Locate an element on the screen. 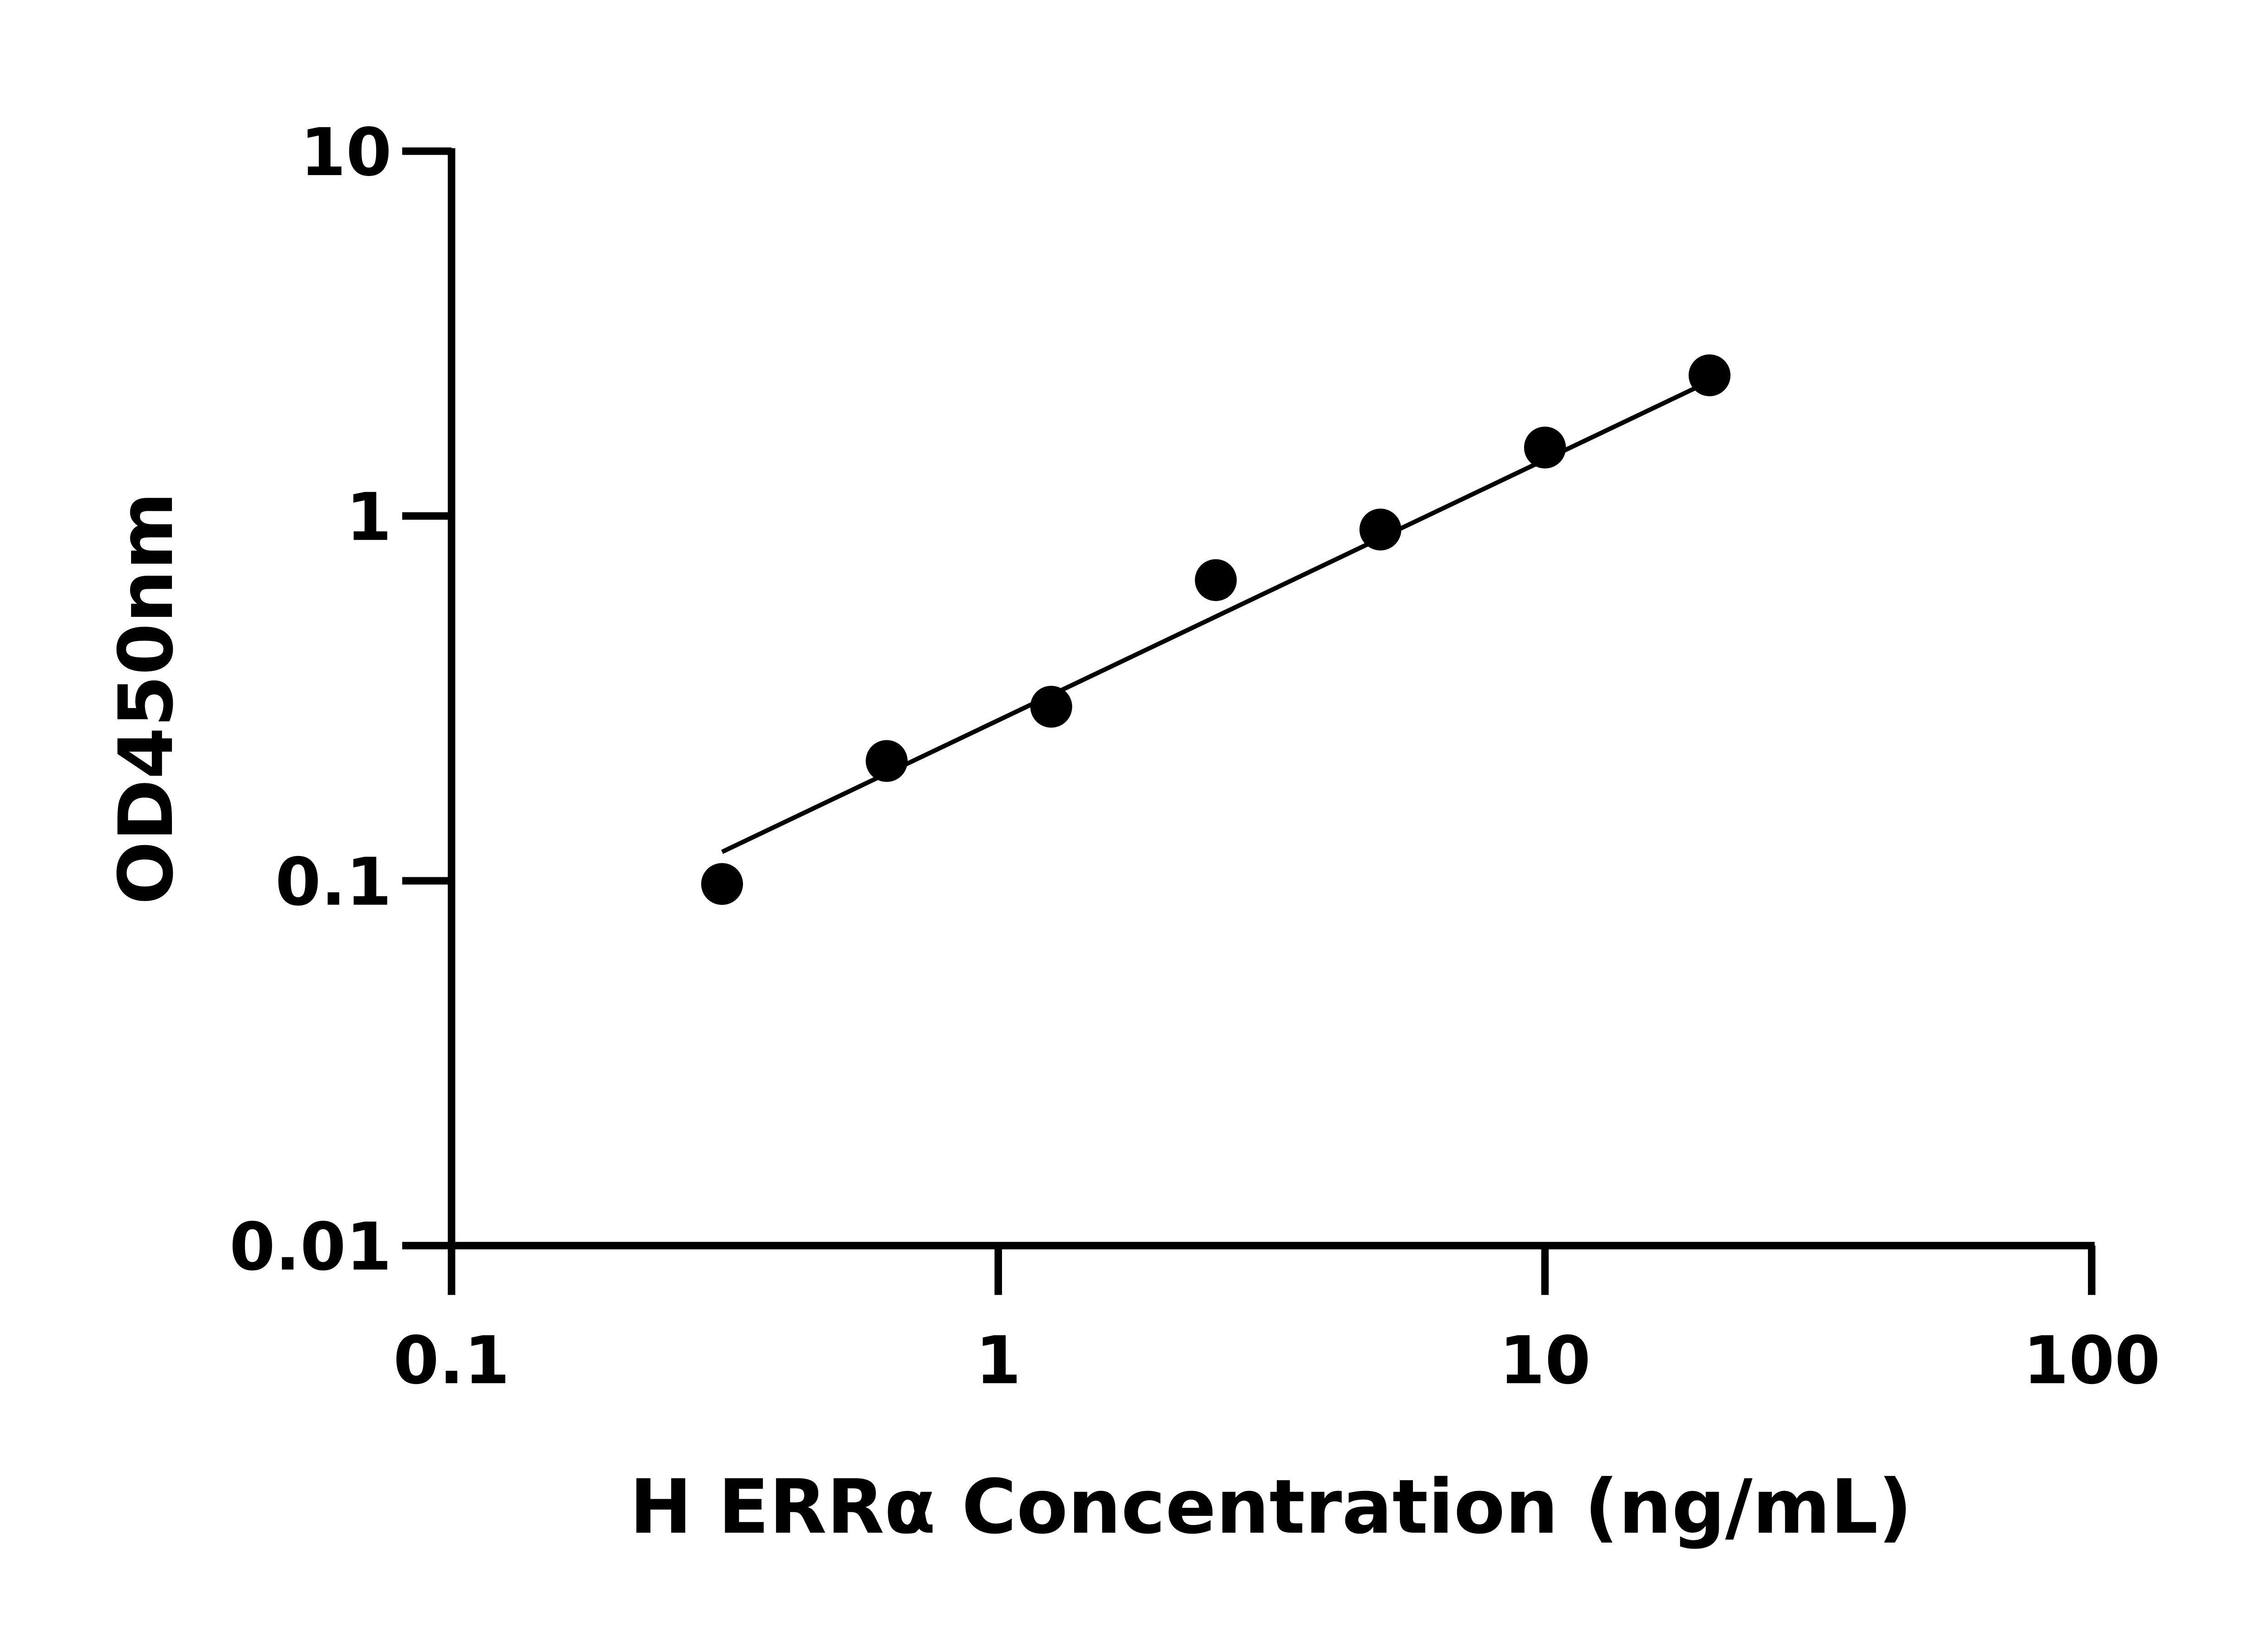 This screenshot has width=2268, height=1633. x-tick-label: 100 is located at coordinates (2091, 1360).